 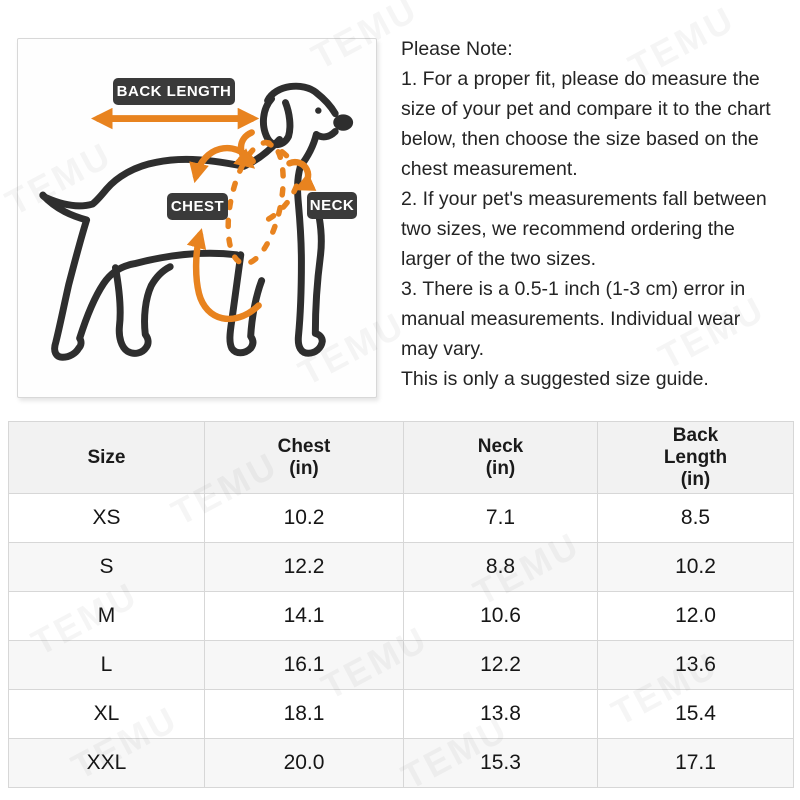 What do you see at coordinates (500, 518) in the screenshot?
I see `neck-cell: 7.1` at bounding box center [500, 518].